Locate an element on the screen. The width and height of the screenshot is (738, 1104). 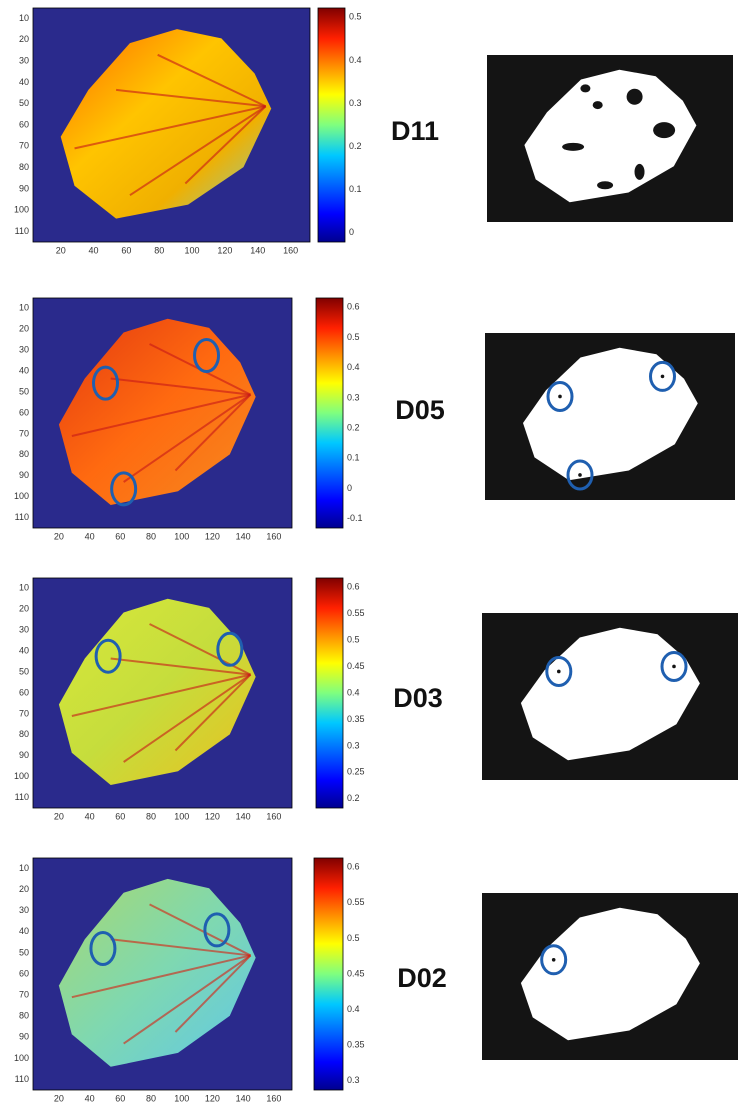
x-tick-label: 140 is located at coordinates (243, 1098).